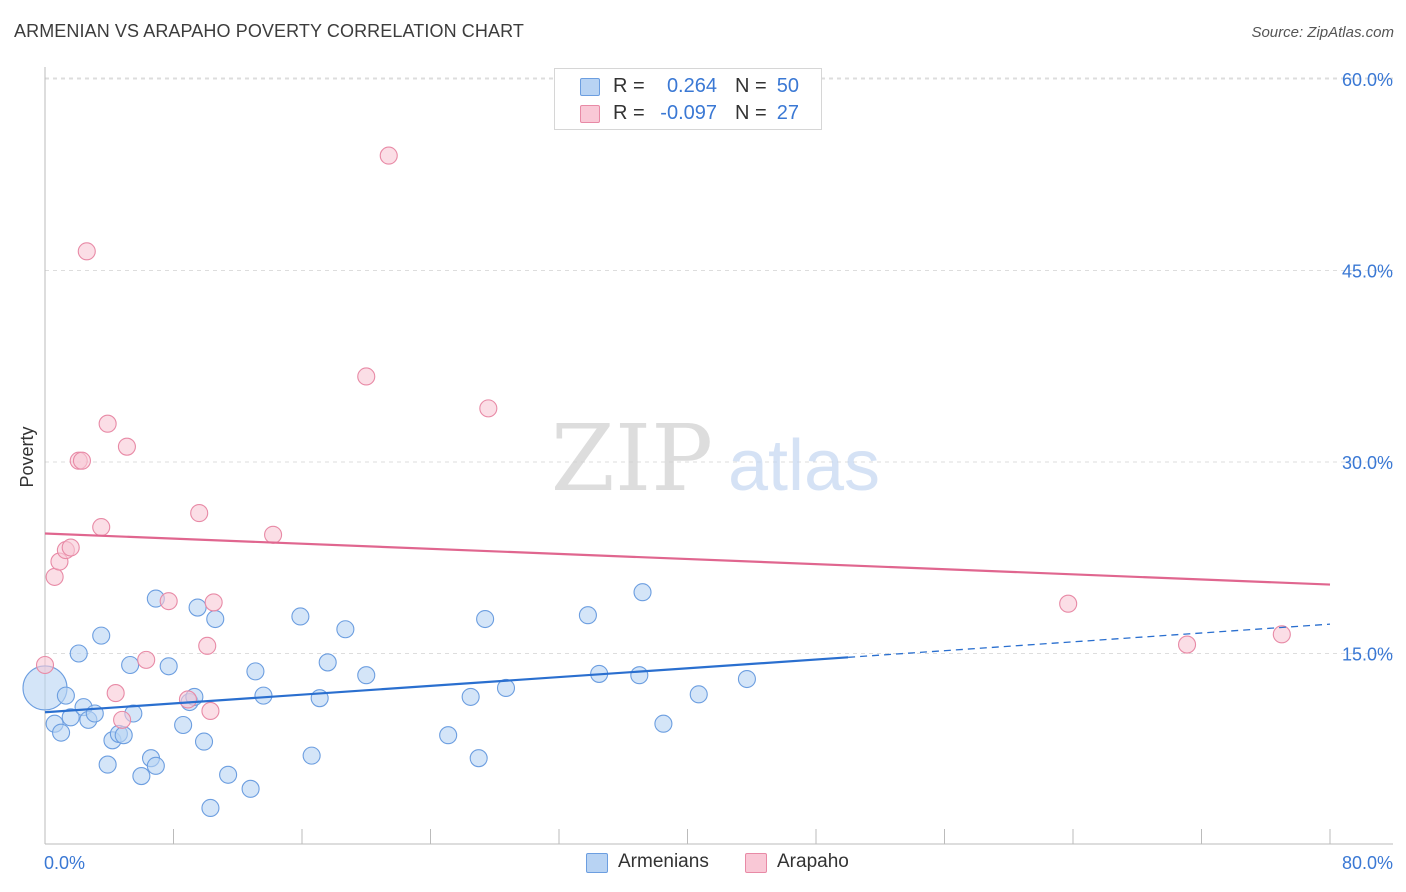 This screenshot has height=892, width=1406. What do you see at coordinates (1322, 32) in the screenshot?
I see `chart-source: Source: ZipAtlas.com` at bounding box center [1322, 32].